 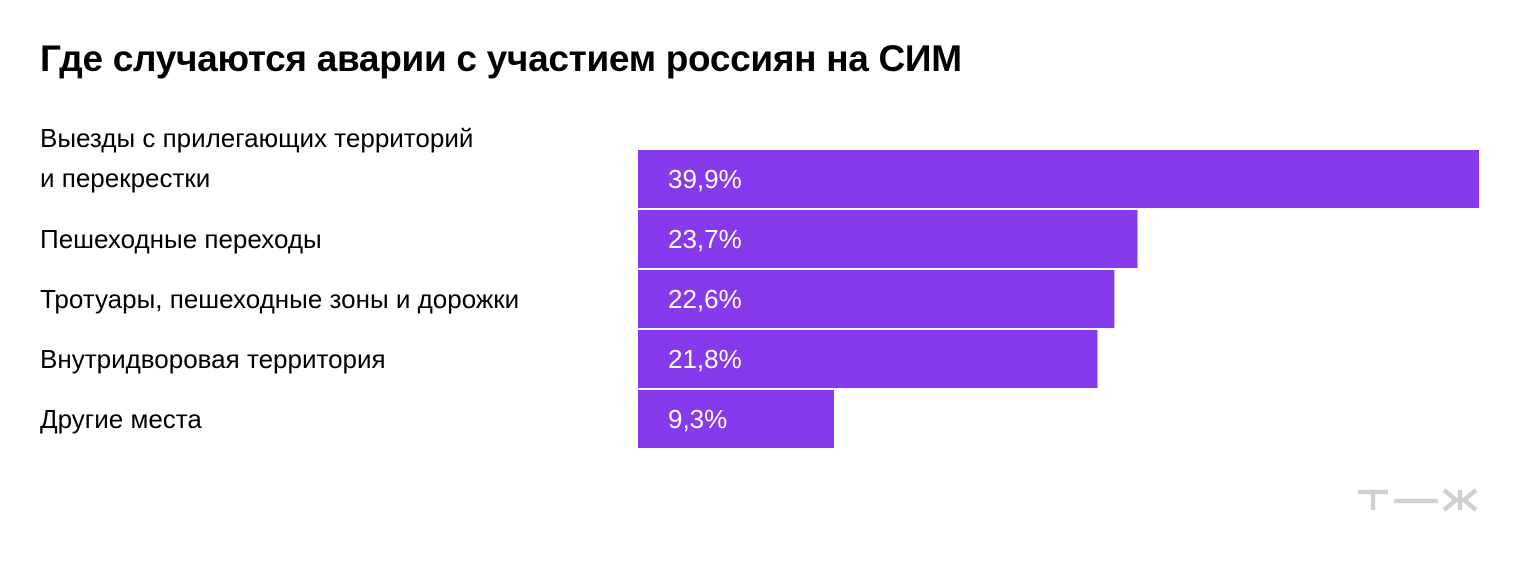 What do you see at coordinates (705, 239) in the screenshot?
I see `bar-value-label: 23,7%` at bounding box center [705, 239].